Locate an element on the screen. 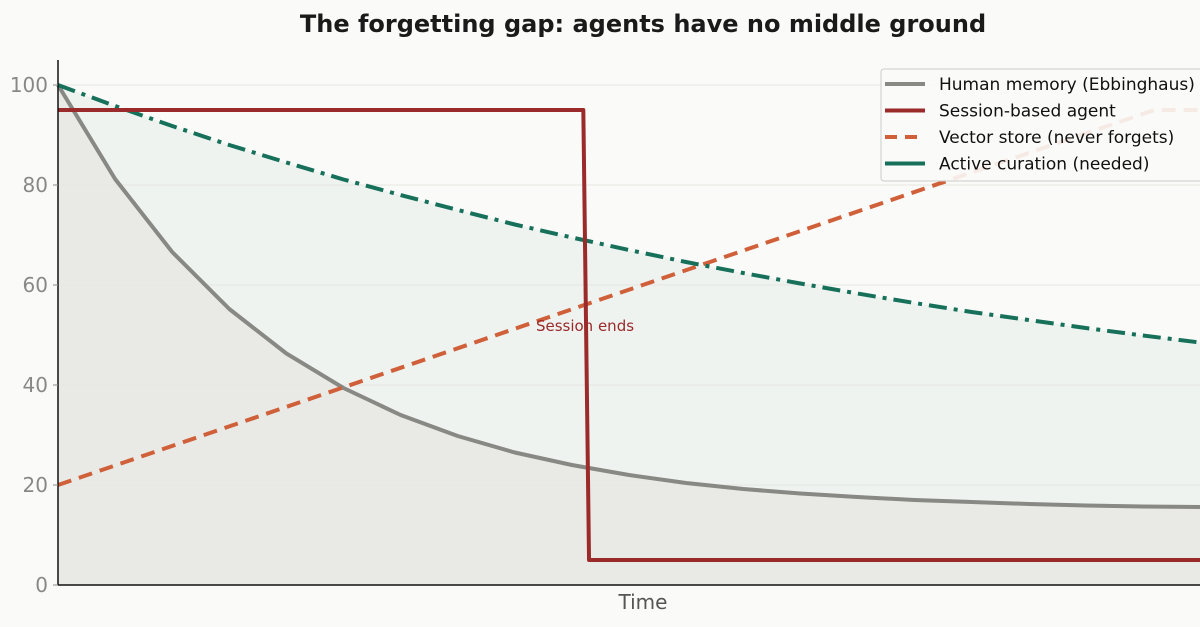 This screenshot has width=1200, height=627. legend-item-session-based-agent: Session-based agent is located at coordinates (1000, 112).